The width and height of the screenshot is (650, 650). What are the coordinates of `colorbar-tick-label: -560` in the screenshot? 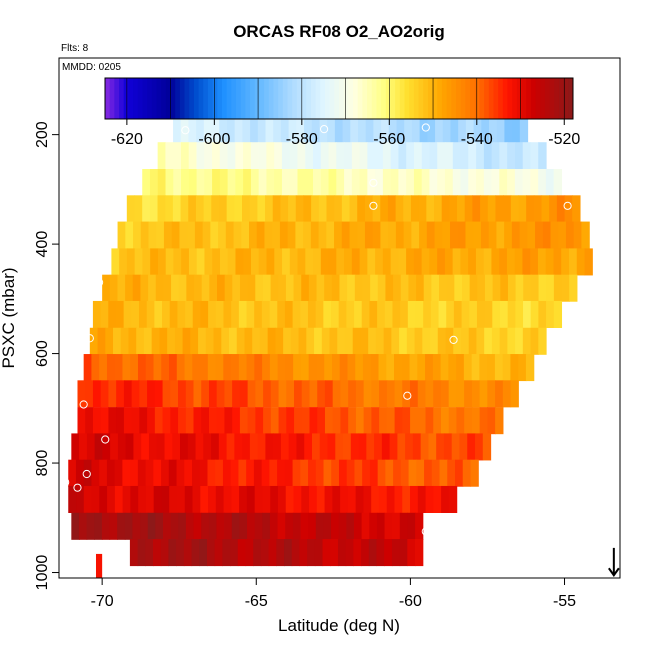 It's located at (389, 139).